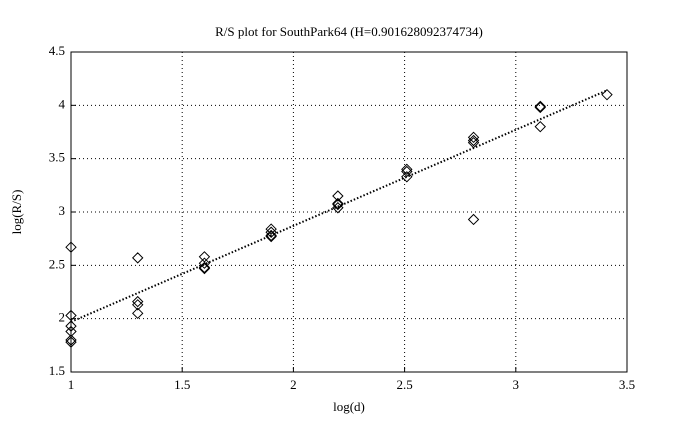  I want to click on x-tick-label: 1.5, so click(182, 384).